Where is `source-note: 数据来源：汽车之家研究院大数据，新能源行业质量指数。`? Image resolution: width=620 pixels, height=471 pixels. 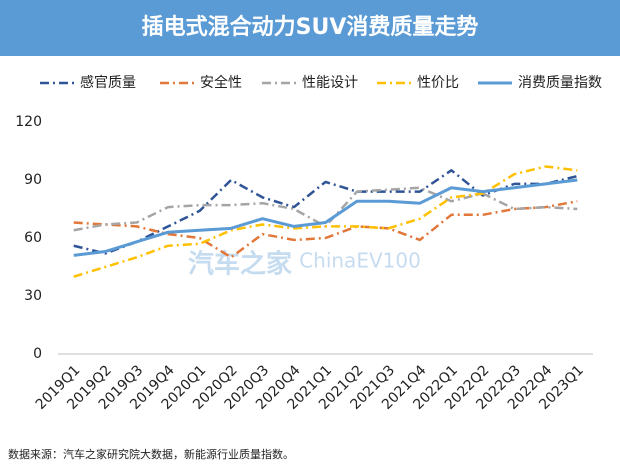
source-note: 数据来源：汽车之家研究院大数据，新能源行业质量指数。 is located at coordinates (151, 454).